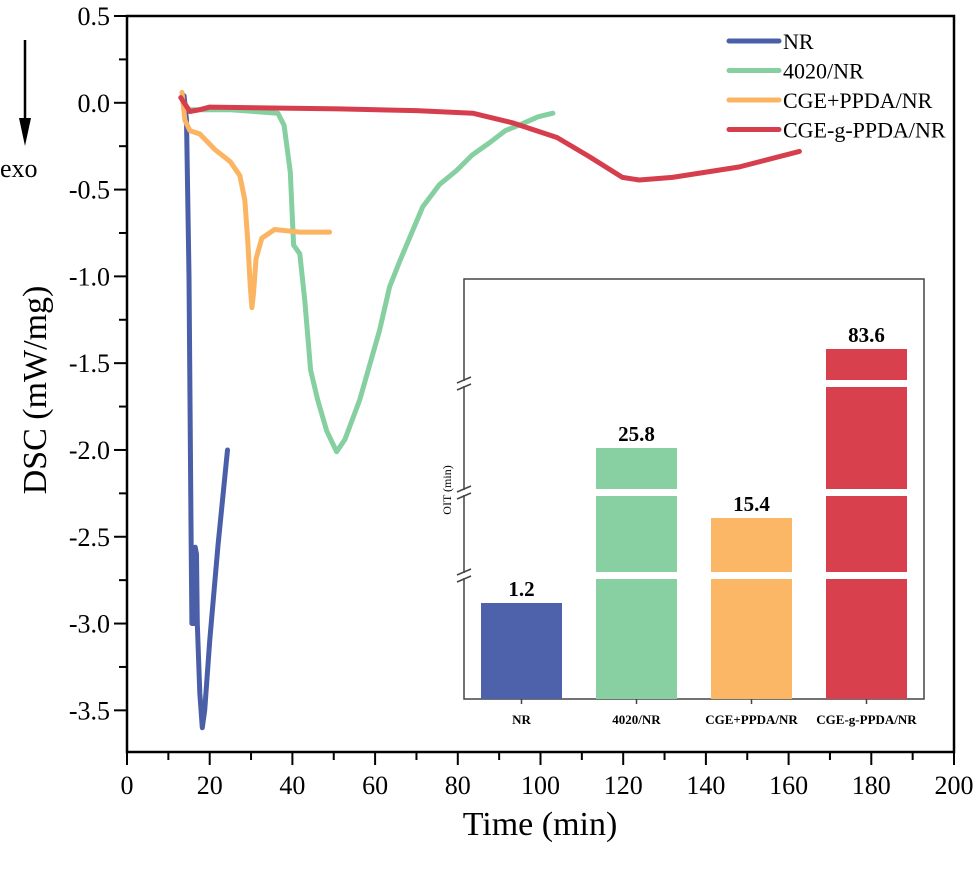 Image resolution: width=975 pixels, height=874 pixels. I want to click on x-tick-label: 0, so click(127, 785).